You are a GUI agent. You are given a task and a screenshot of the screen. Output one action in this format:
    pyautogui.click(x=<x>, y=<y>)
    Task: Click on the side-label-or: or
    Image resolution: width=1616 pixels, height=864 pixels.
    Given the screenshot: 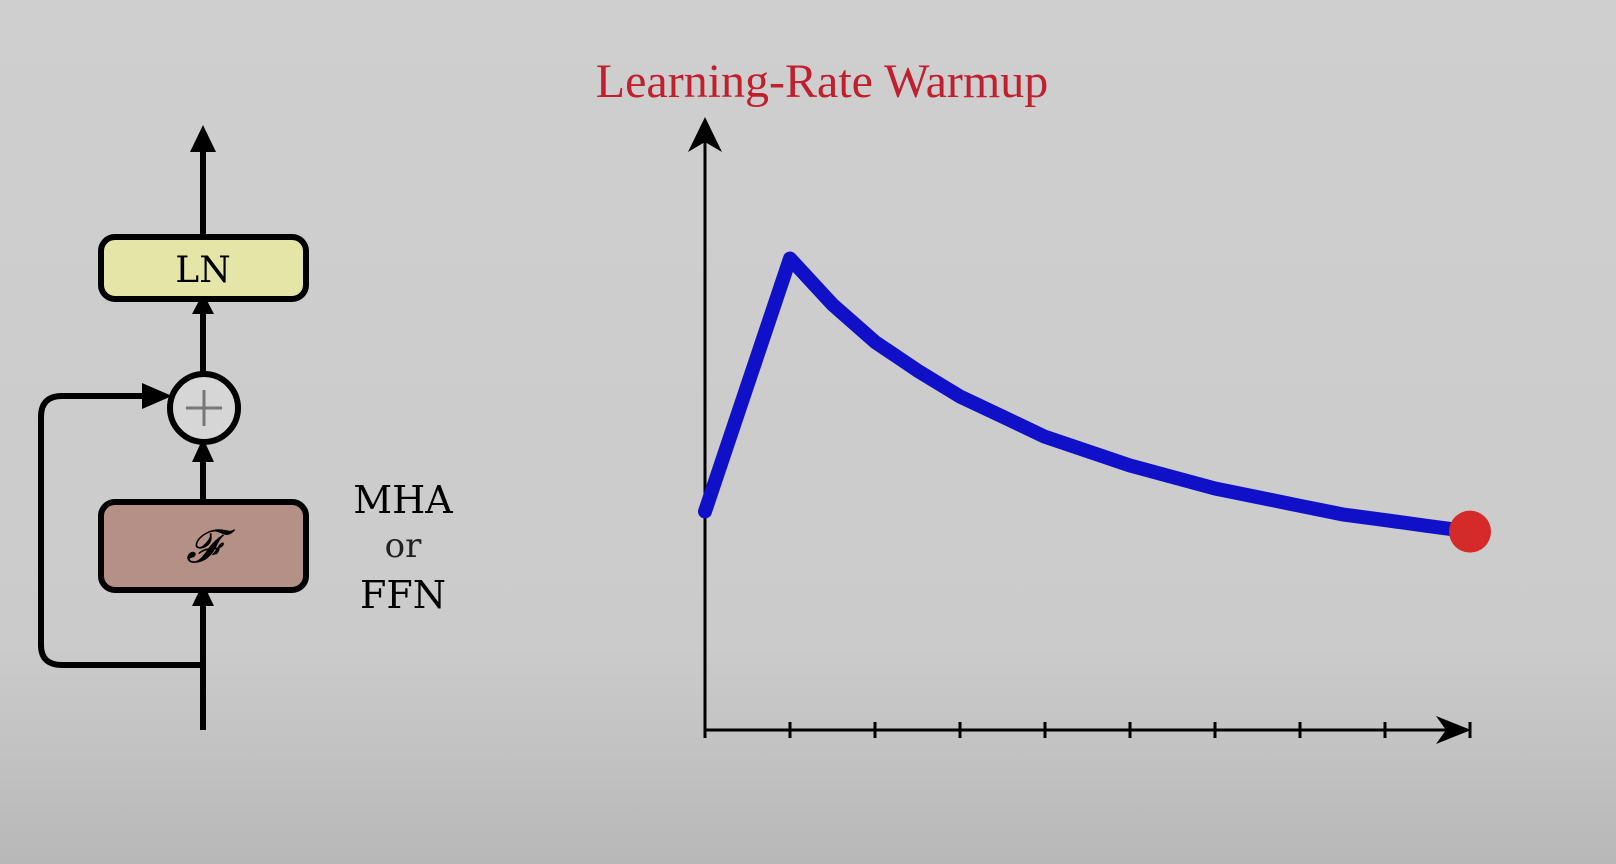 What is the action you would take?
    pyautogui.click(x=403, y=546)
    